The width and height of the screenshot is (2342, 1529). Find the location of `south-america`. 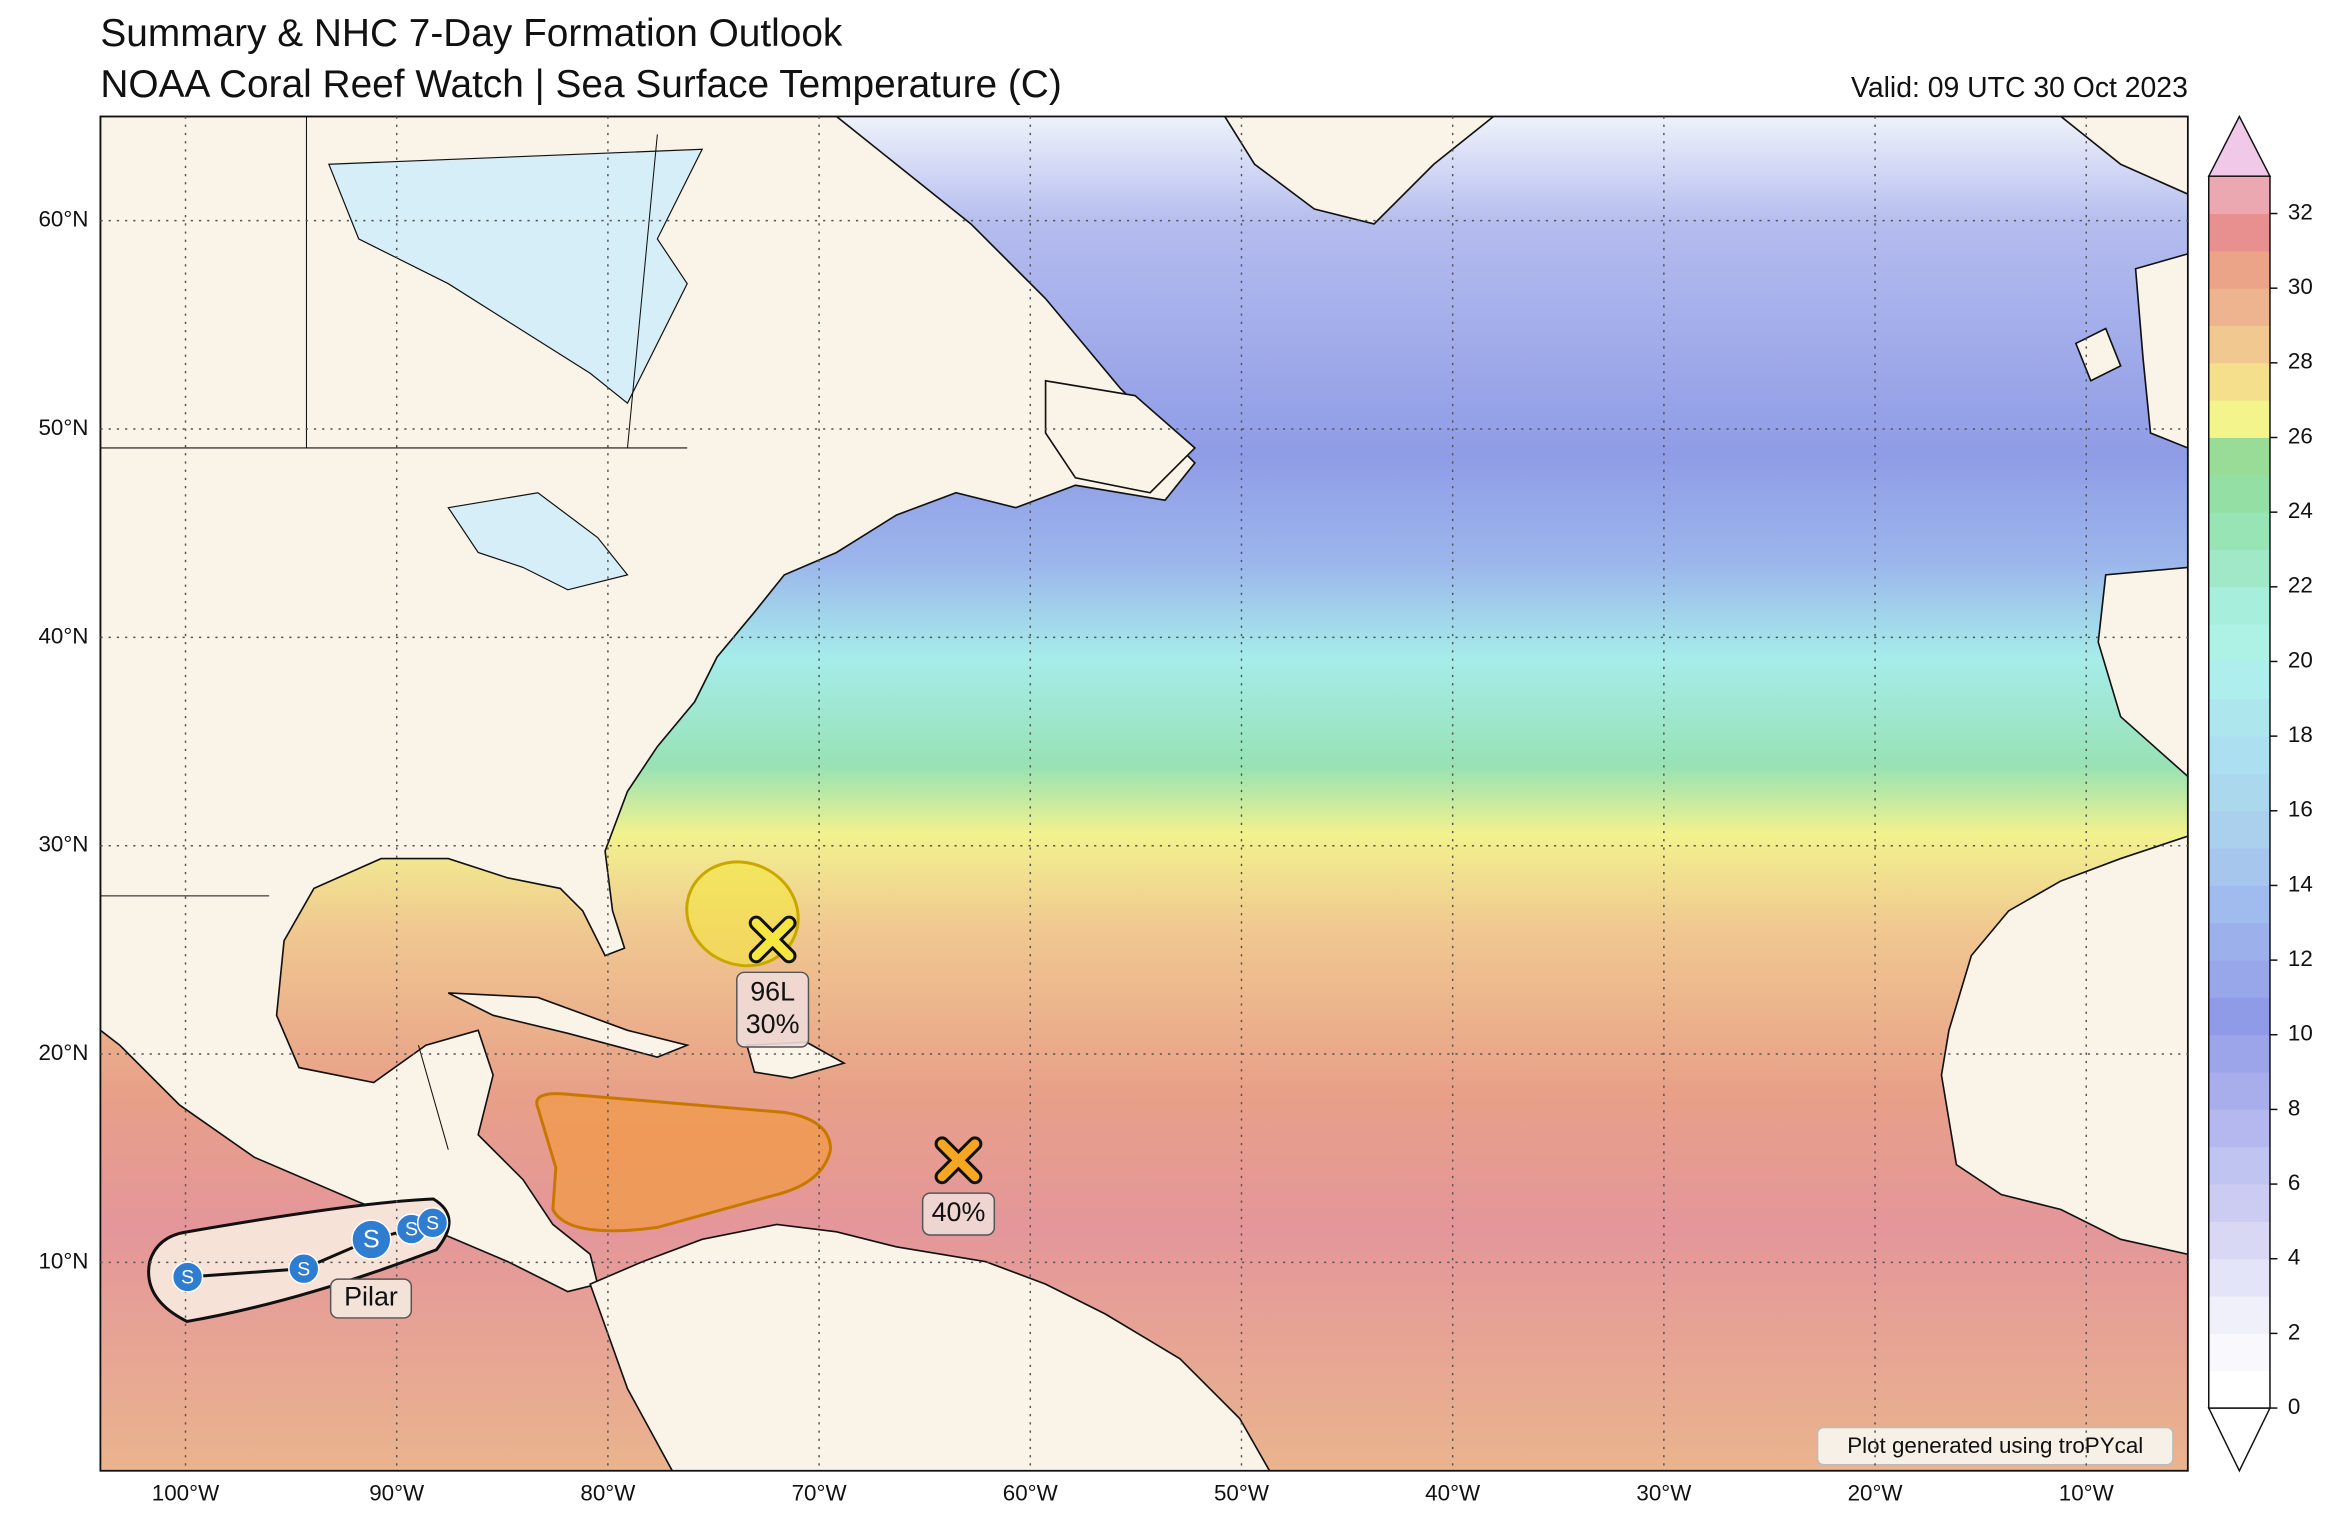

south-america is located at coordinates (930, 1347).